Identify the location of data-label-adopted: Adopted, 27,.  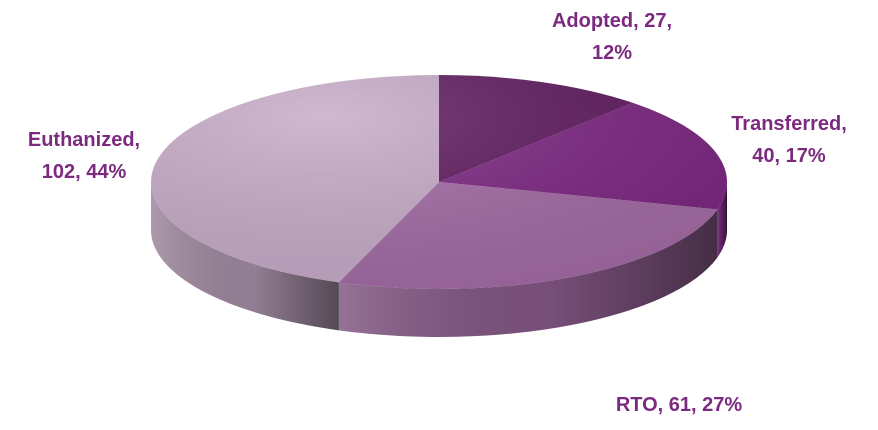
(612, 21).